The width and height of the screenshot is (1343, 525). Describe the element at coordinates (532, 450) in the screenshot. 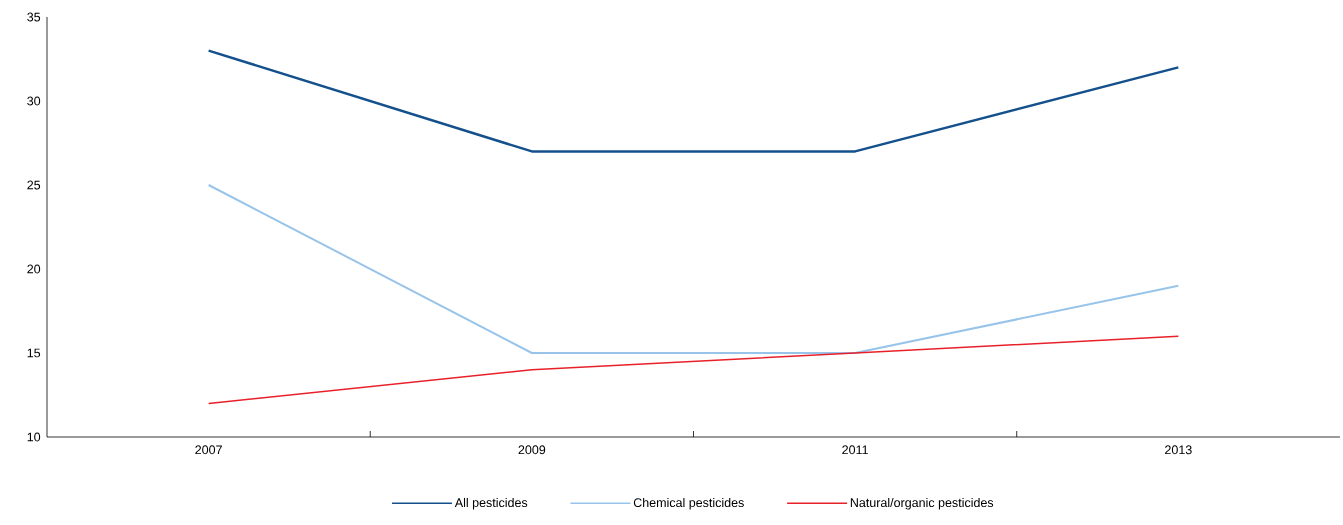

I see `x-tick-label: 2009` at that location.